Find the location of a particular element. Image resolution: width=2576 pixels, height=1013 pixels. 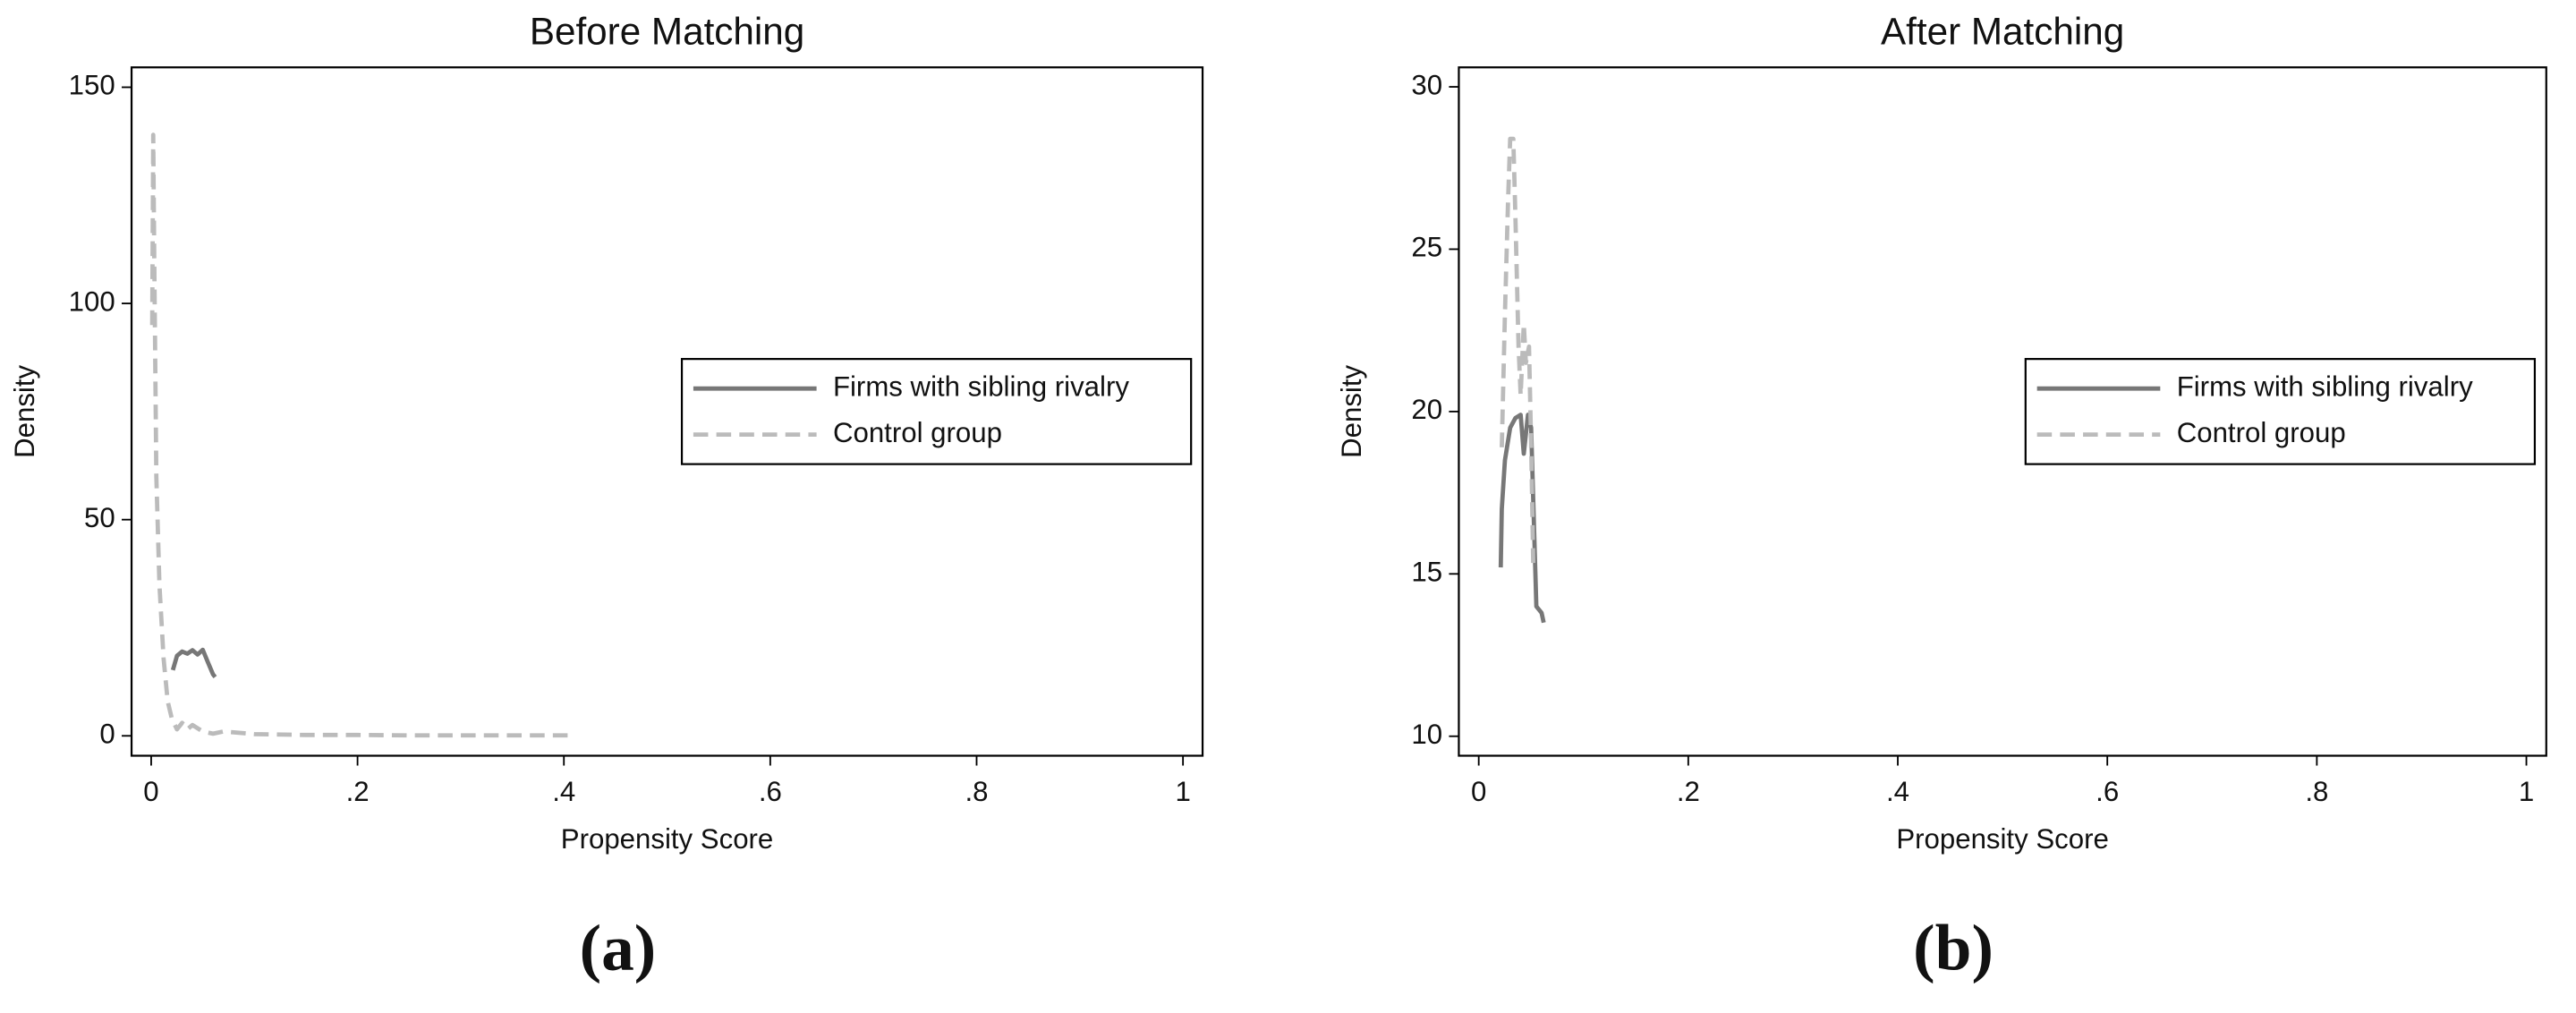

chart-title: After Matching is located at coordinates (2002, 32).